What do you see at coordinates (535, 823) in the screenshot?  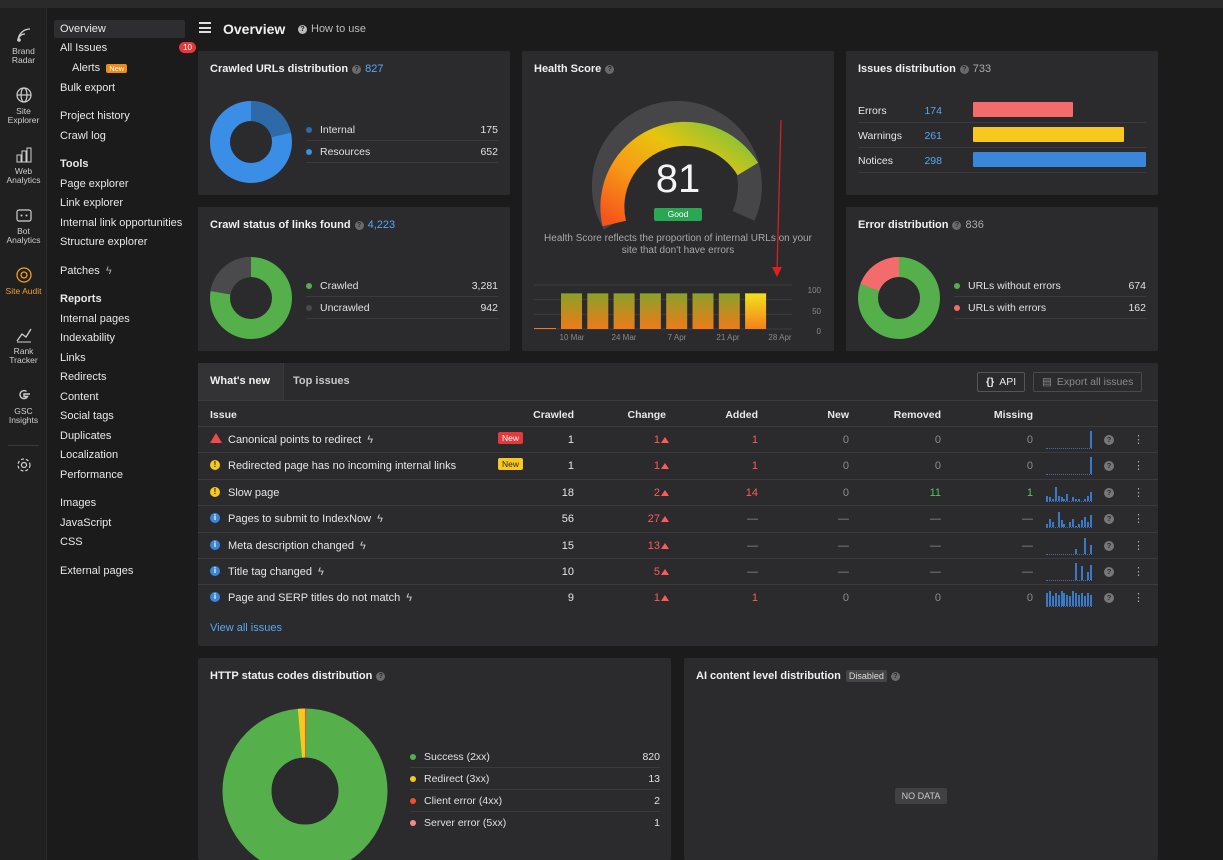 I see `legend-server-error: Server error (5xx) 1` at bounding box center [535, 823].